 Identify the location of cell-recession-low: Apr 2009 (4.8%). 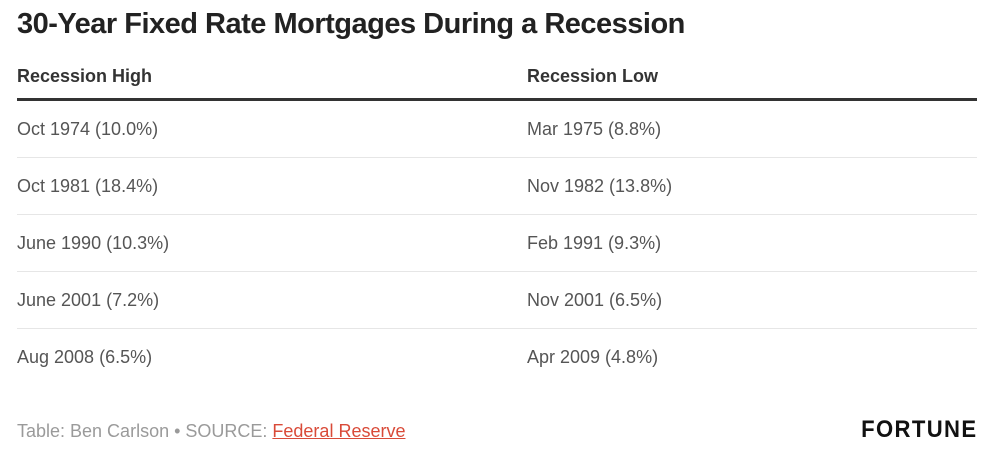
(593, 356).